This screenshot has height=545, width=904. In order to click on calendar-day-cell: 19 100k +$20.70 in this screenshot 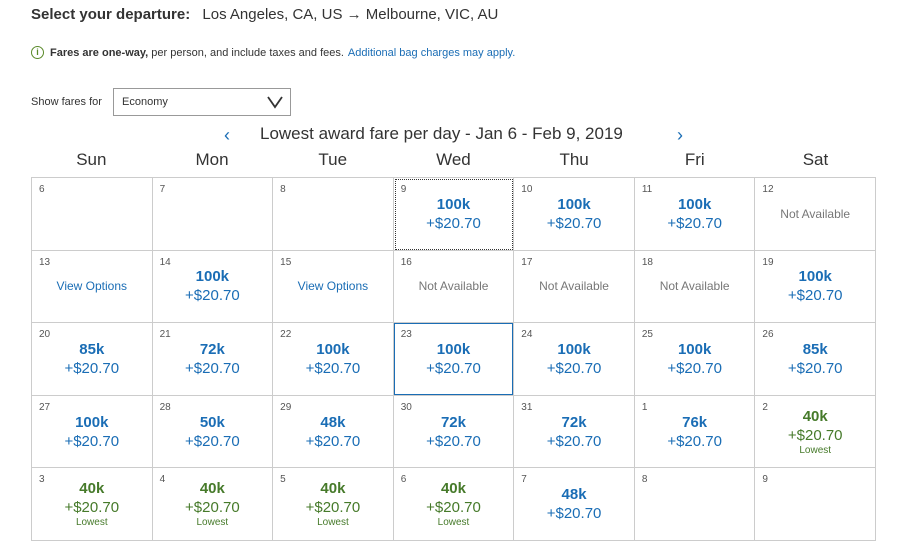, I will do `click(815, 287)`.